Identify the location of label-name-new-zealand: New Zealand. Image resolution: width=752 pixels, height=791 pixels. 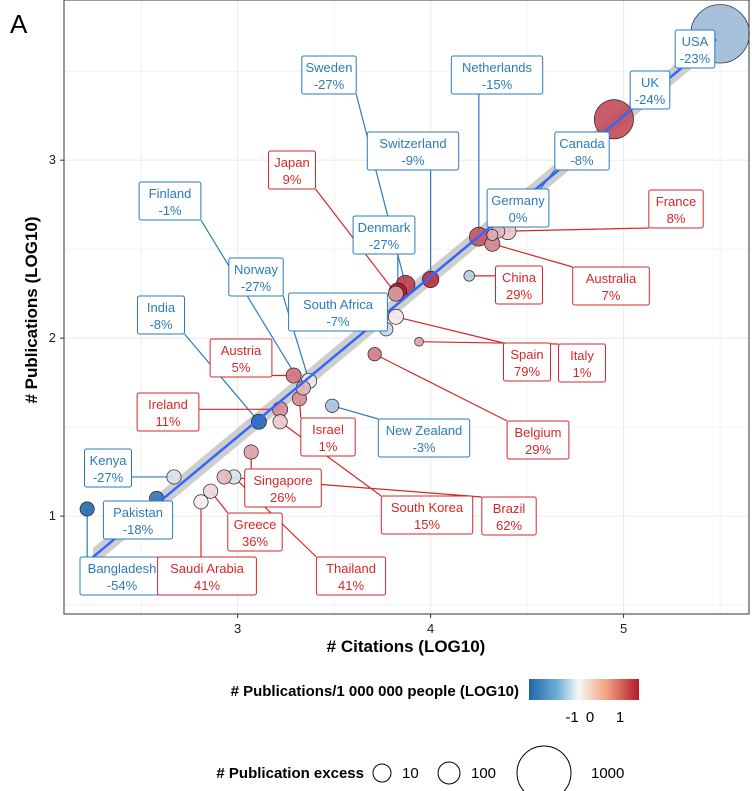
(424, 430).